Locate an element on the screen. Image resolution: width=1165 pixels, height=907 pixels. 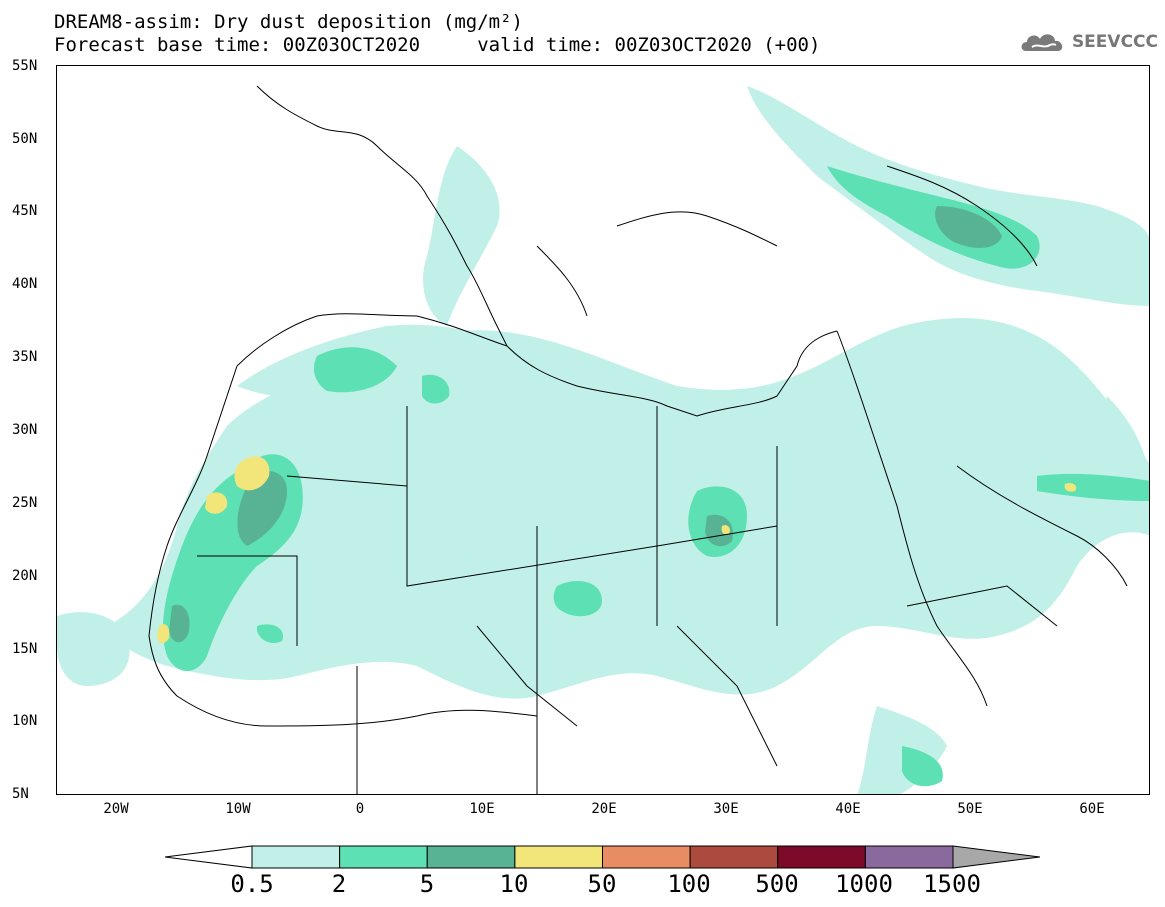
colorbar is located at coordinates (602, 857).